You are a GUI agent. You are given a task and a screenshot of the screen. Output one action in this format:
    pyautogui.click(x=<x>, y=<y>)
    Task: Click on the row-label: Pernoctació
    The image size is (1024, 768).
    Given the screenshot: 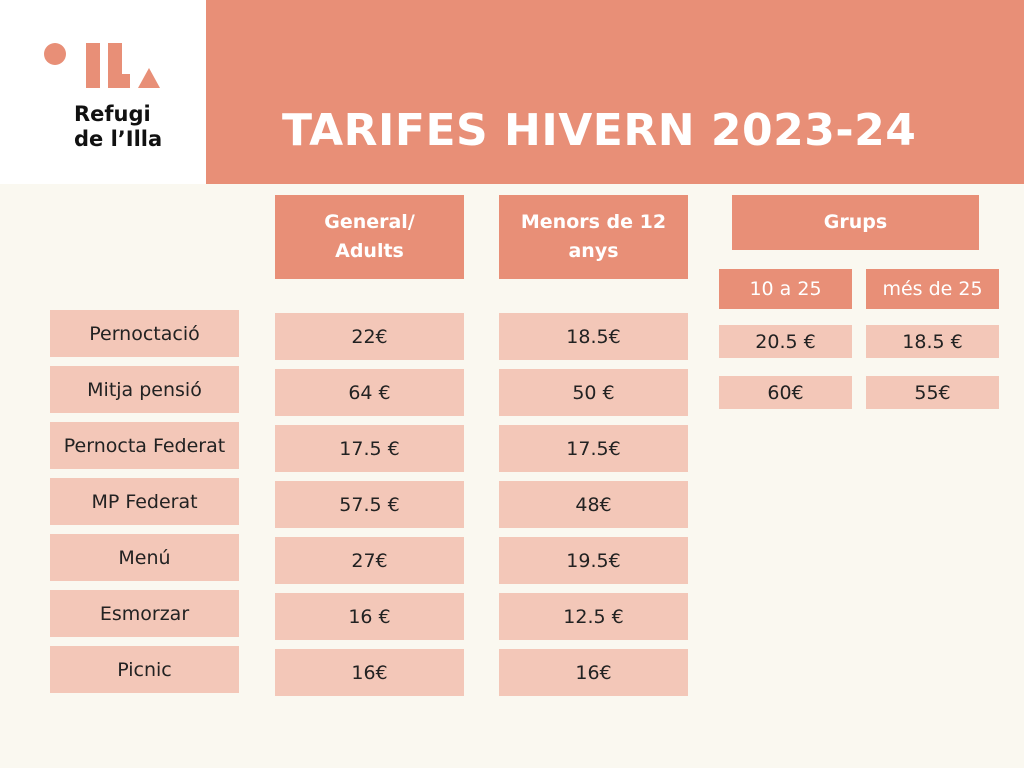 What is the action you would take?
    pyautogui.click(x=144, y=333)
    